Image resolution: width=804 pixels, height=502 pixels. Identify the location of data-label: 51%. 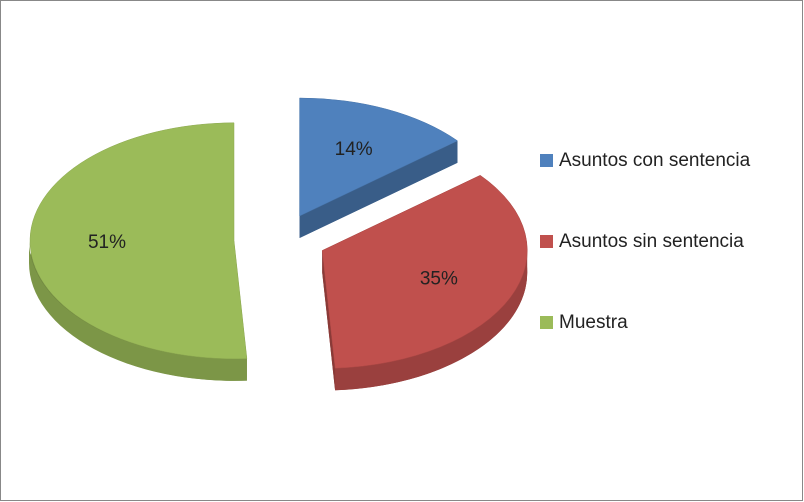
(107, 242).